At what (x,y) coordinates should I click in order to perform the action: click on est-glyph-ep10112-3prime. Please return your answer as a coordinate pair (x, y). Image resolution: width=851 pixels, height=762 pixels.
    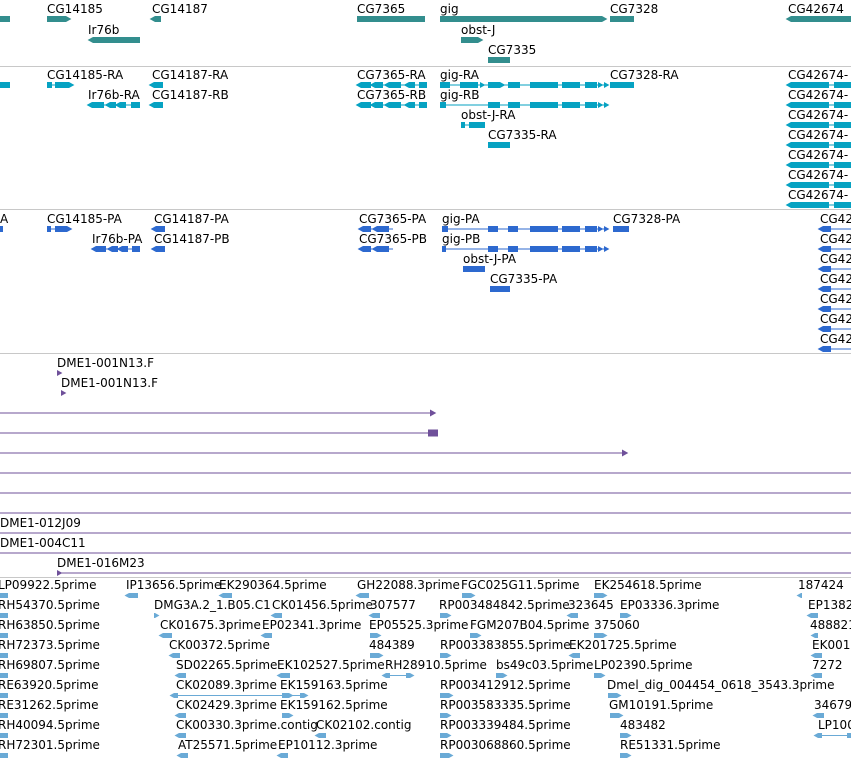
    Looking at the image, I should click on (283, 753).